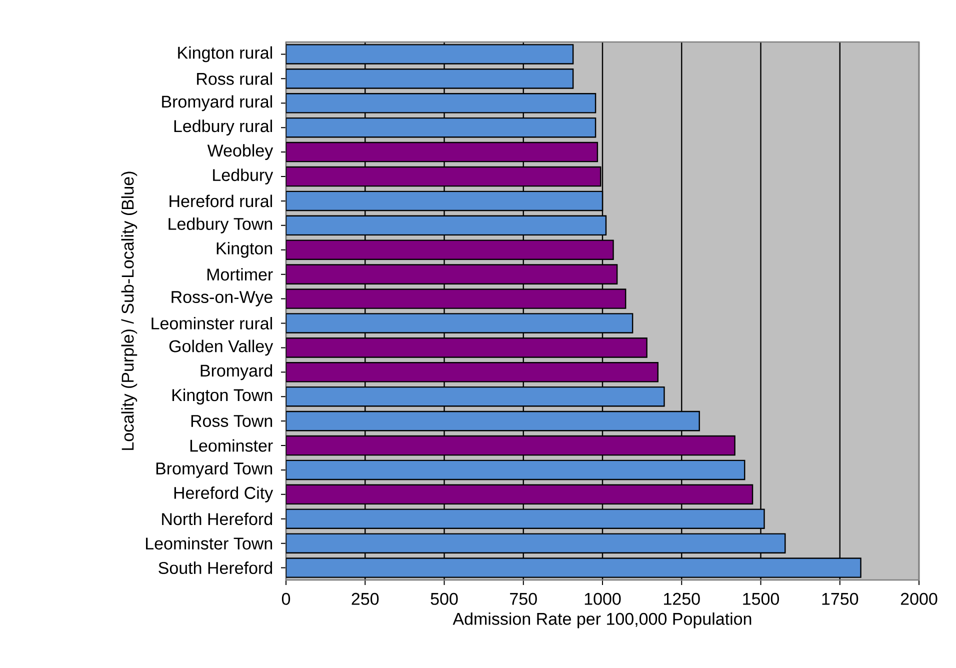 This screenshot has height=668, width=956. What do you see at coordinates (209, 543) in the screenshot?
I see `y-tick-label: Leominster Town` at bounding box center [209, 543].